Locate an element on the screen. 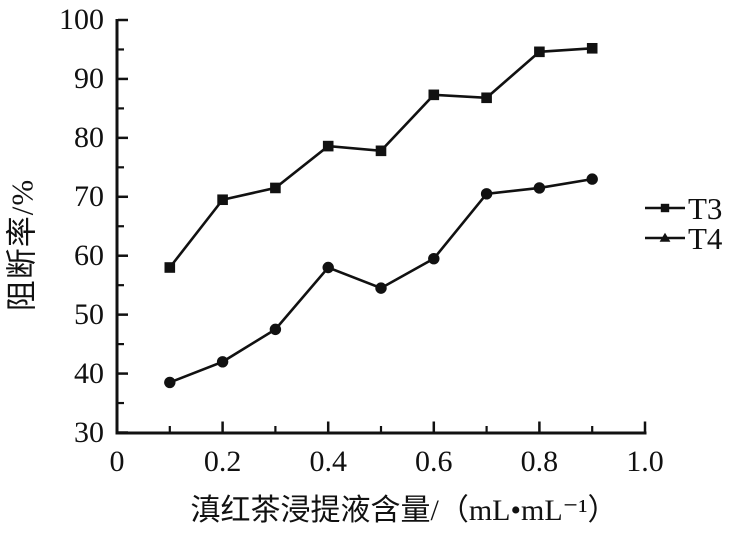  x-tick-label: 0.8 is located at coordinates (539, 461).